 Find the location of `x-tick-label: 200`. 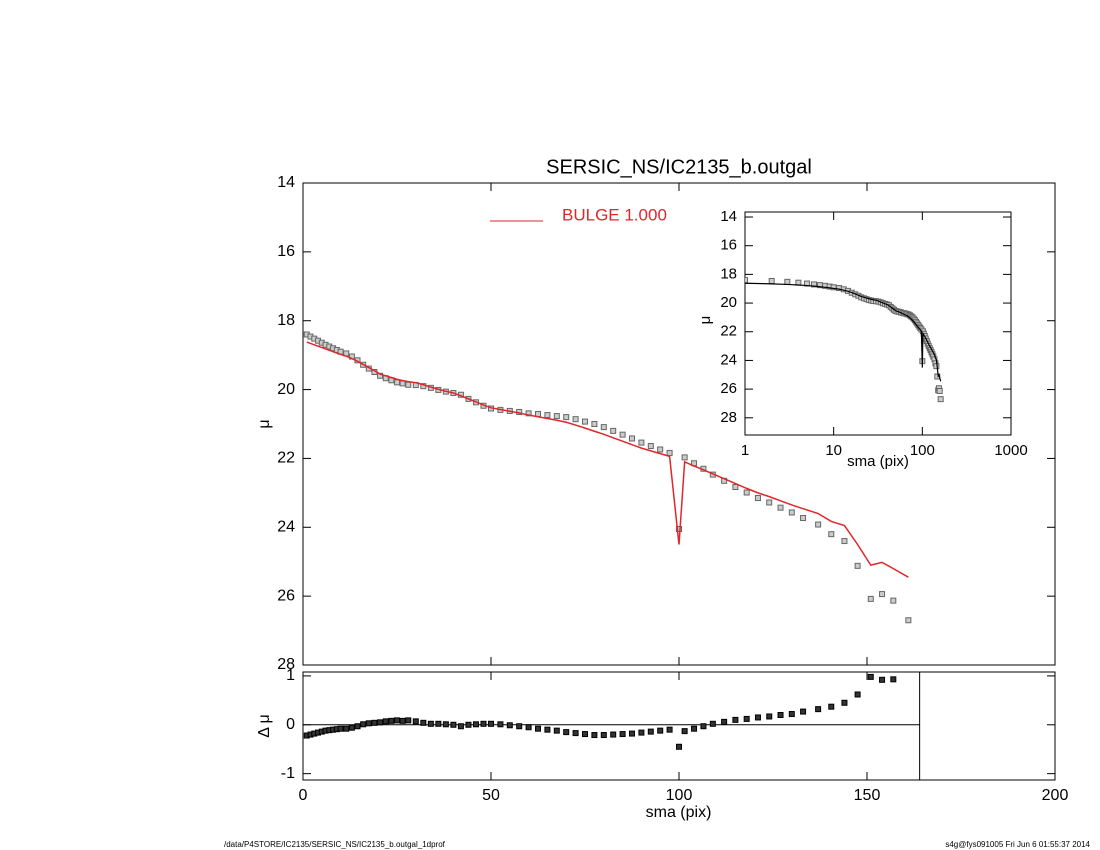

x-tick-label: 200 is located at coordinates (1055, 795).